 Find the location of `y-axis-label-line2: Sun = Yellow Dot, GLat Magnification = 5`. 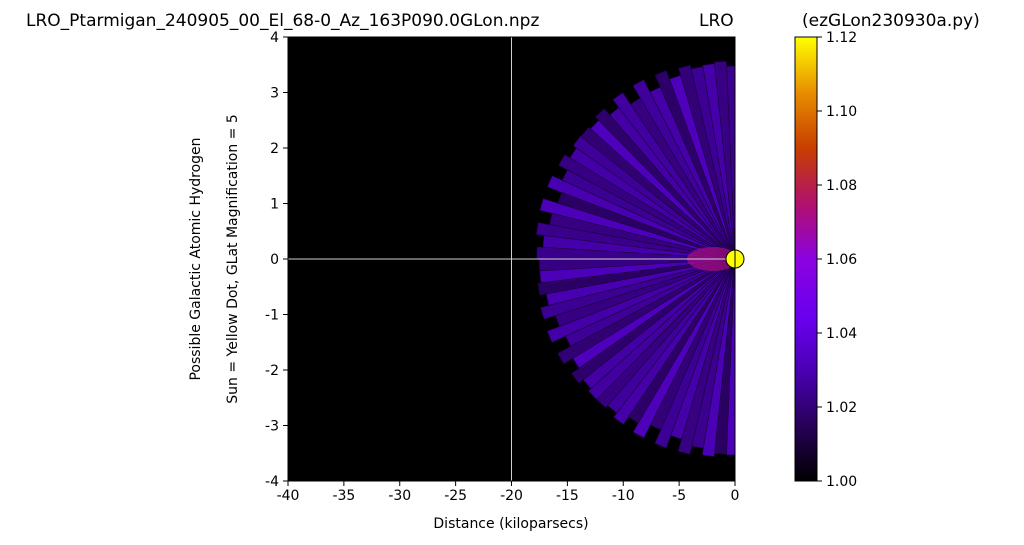

y-axis-label-line2: Sun = Yellow Dot, GLat Magnification = 5 is located at coordinates (233, 258).